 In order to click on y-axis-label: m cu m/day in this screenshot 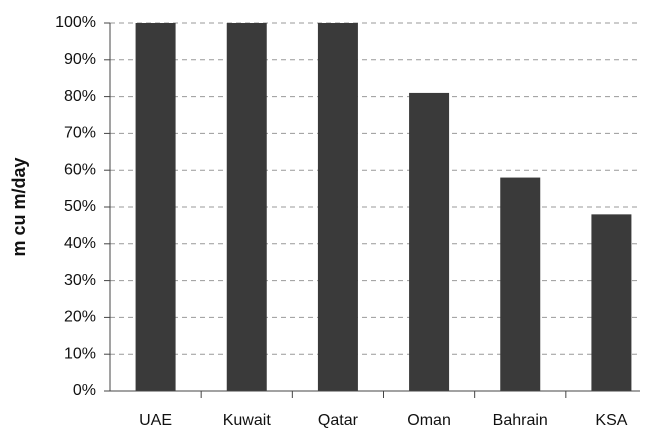, I will do `click(19, 206)`.